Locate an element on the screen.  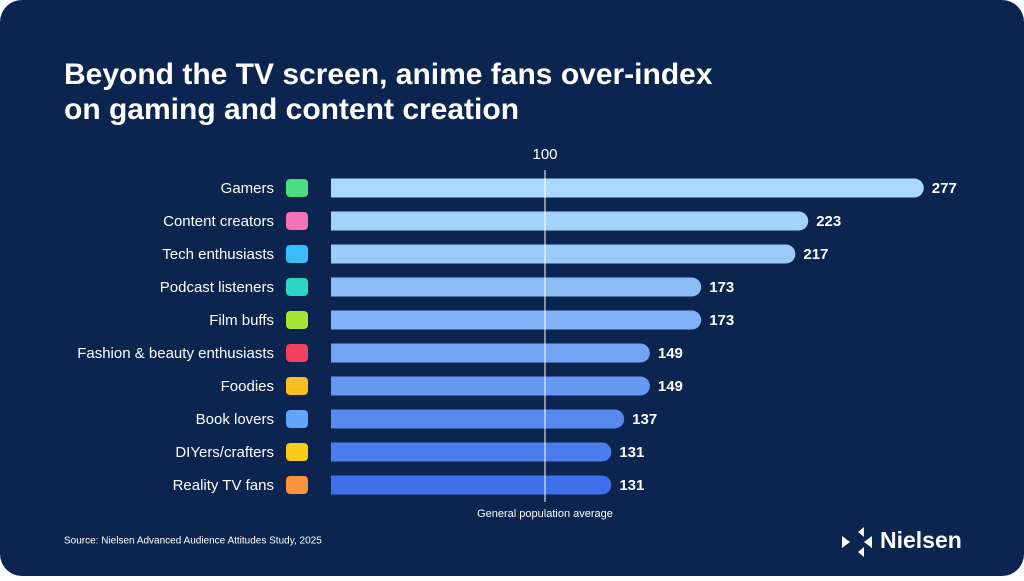
value-label: 217 is located at coordinates (815, 254).